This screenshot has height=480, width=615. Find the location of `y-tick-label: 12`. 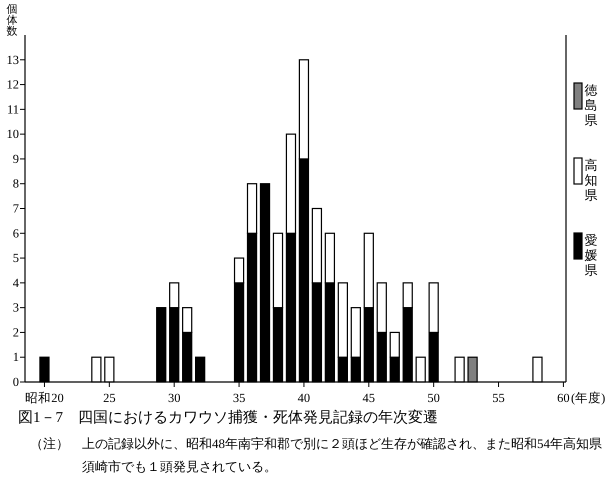

y-tick-label: 12 is located at coordinates (12, 85).